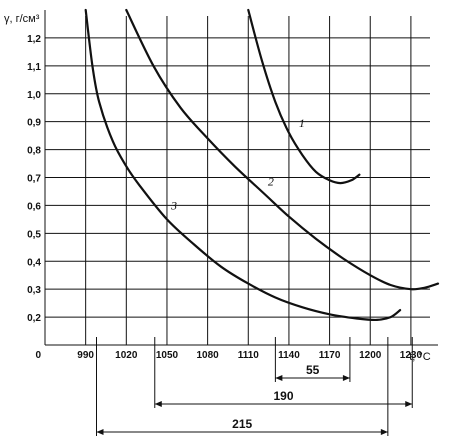 Image resolution: width=451 pixels, height=440 pixels. I want to click on y-tick-label: 1,1, so click(34, 67).